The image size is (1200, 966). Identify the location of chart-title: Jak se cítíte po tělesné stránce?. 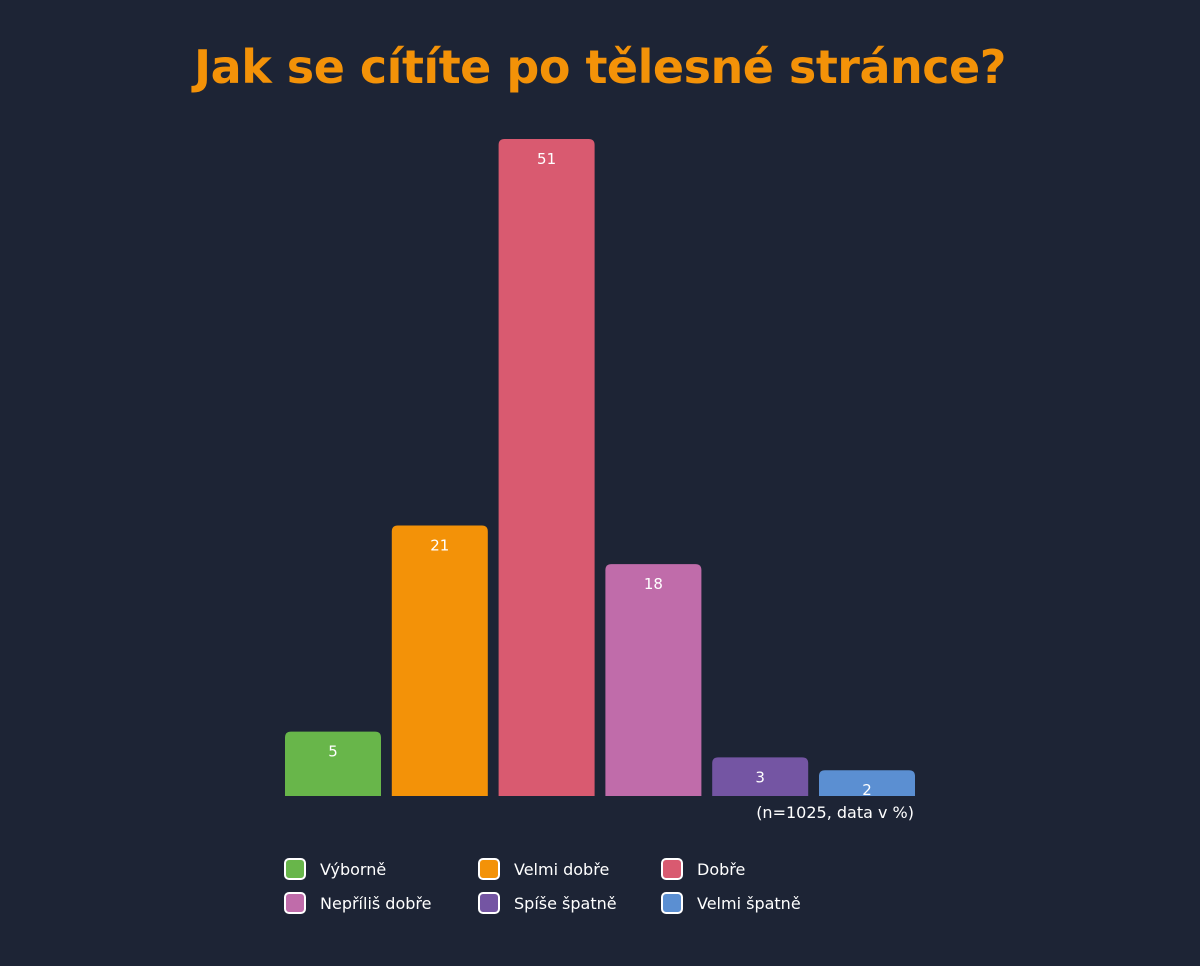
(600, 67).